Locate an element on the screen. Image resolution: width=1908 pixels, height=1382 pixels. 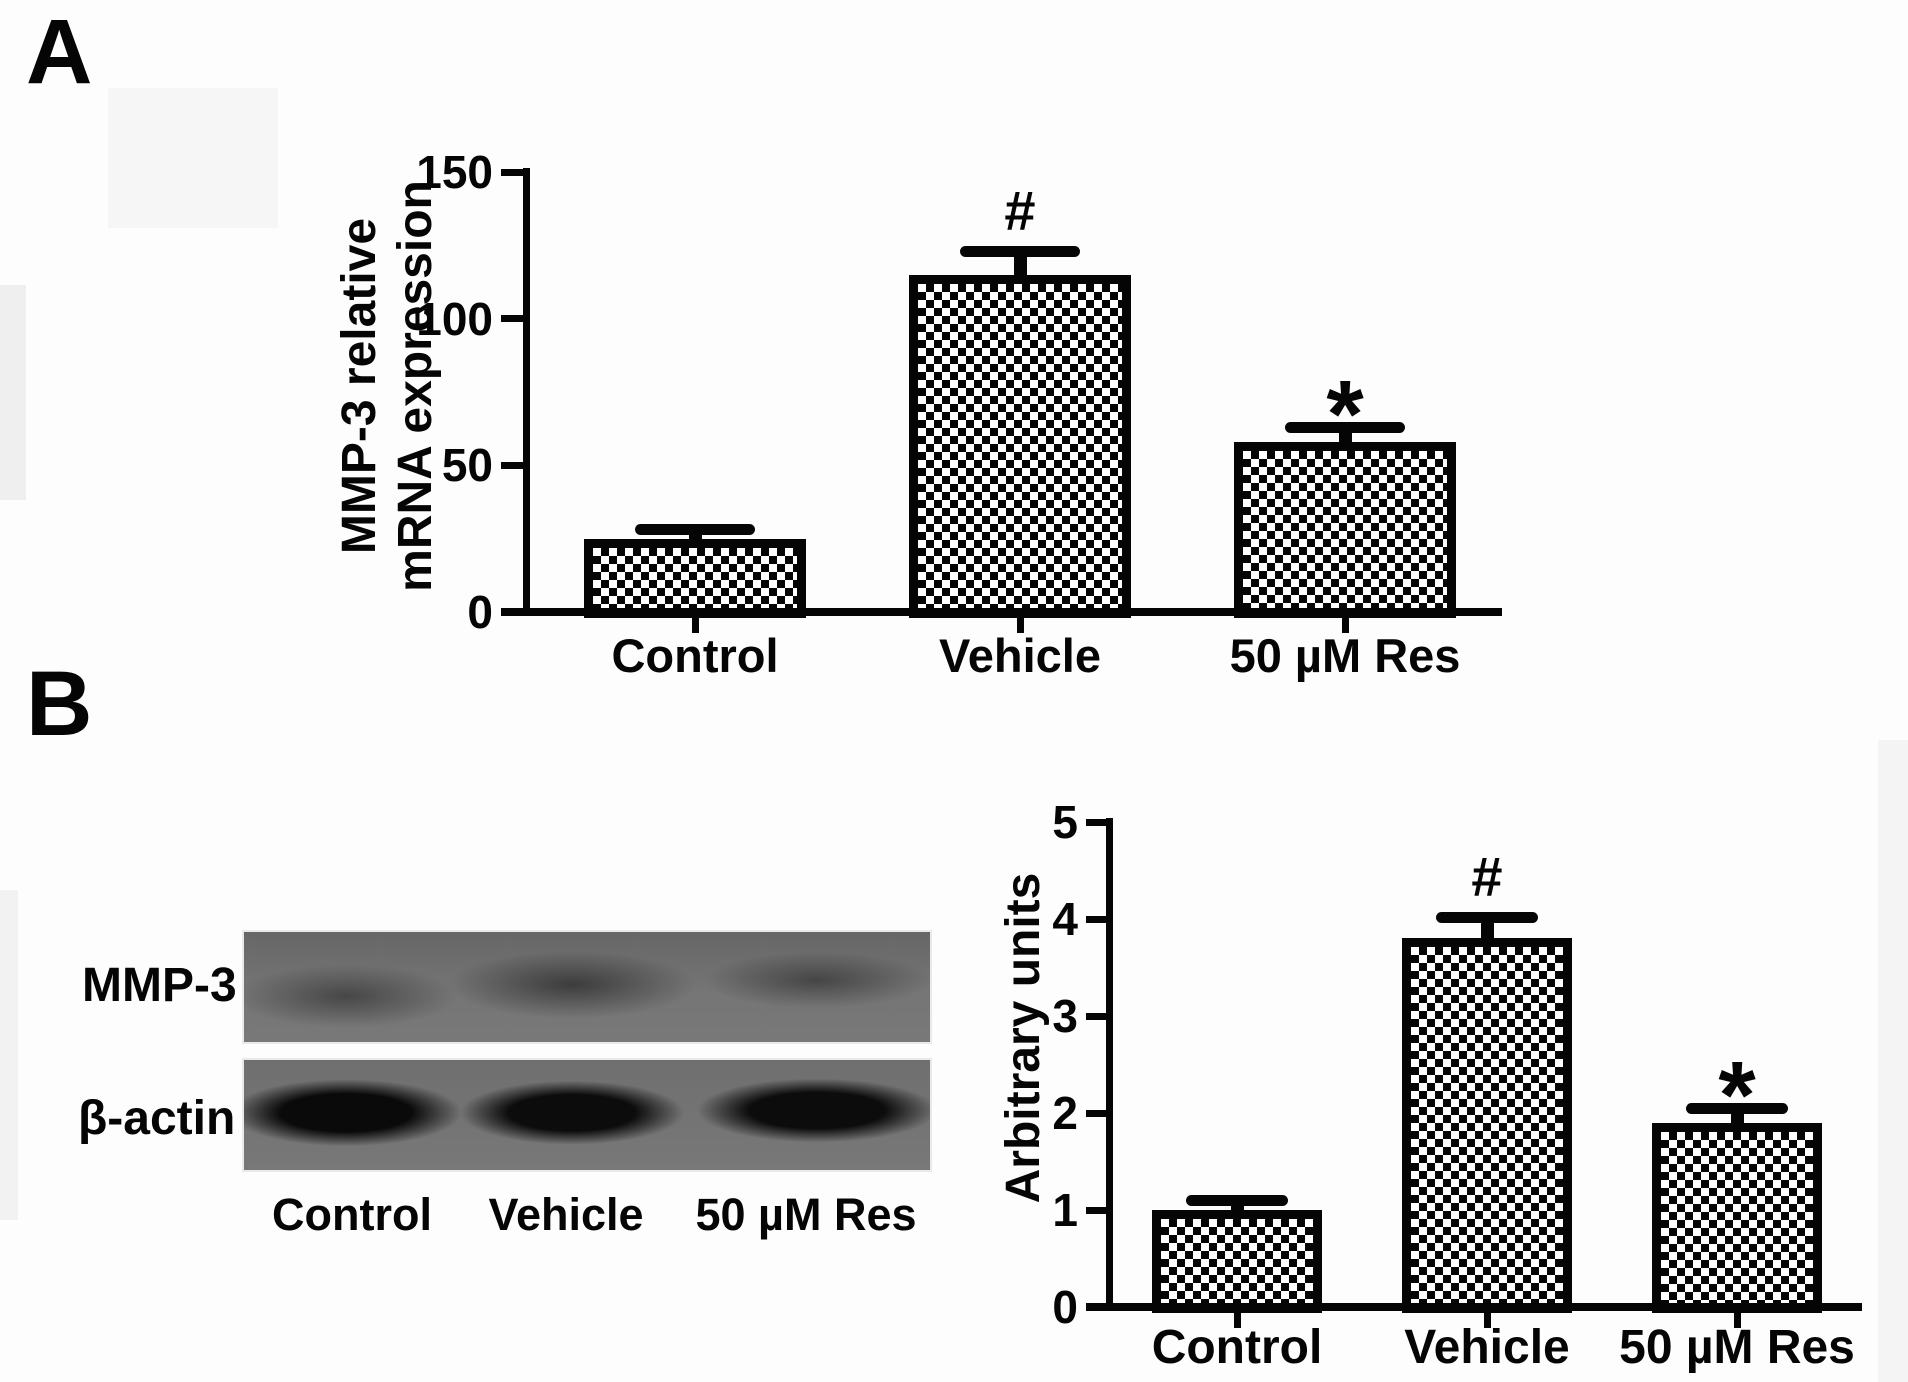
y-tick-label-3: 3 is located at coordinates (1065, 1016).